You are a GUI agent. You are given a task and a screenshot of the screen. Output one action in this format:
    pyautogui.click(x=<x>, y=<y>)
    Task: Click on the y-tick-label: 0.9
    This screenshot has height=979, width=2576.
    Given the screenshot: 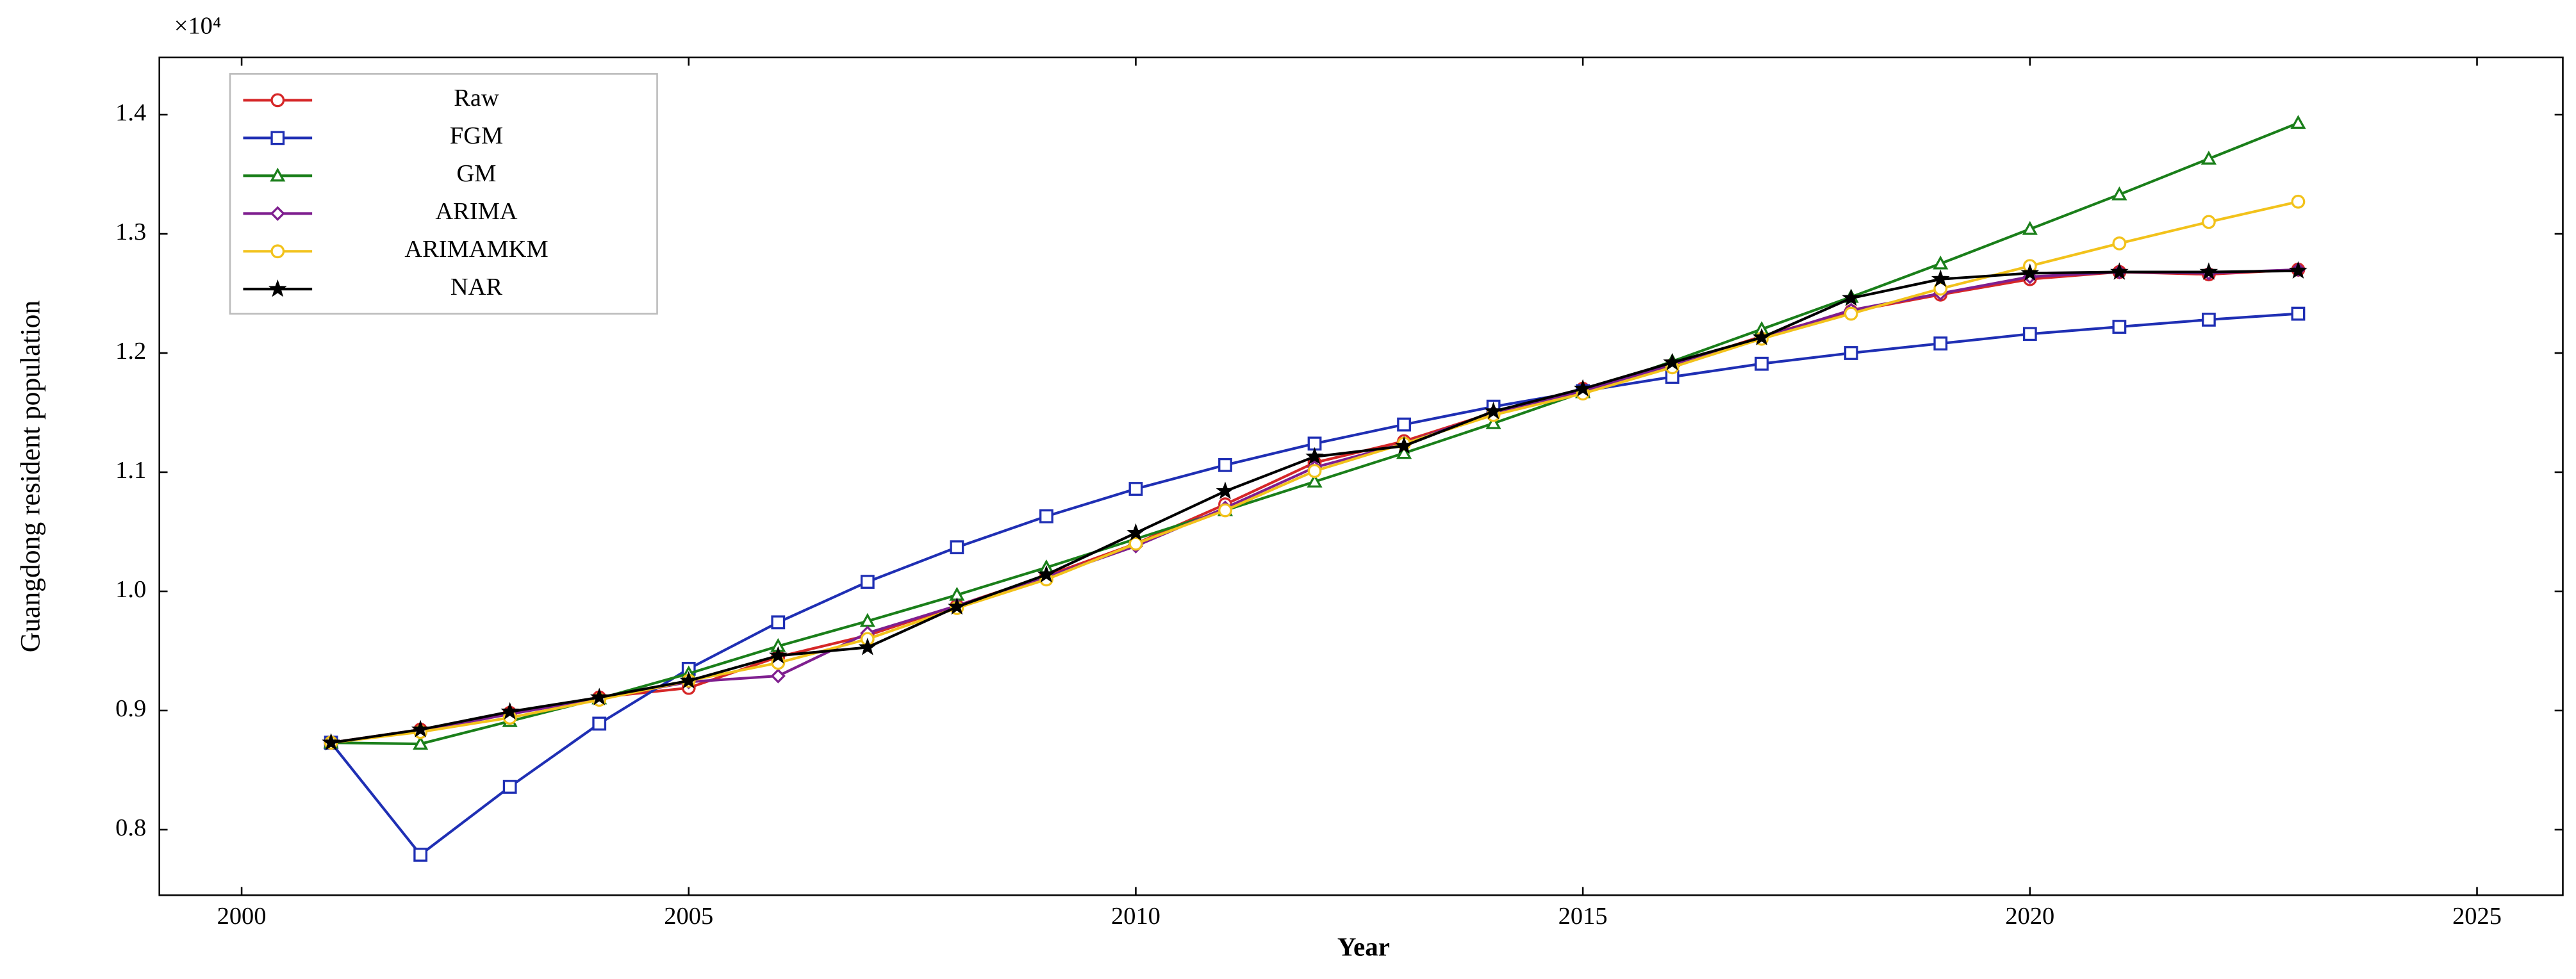 What is the action you would take?
    pyautogui.click(x=130, y=708)
    